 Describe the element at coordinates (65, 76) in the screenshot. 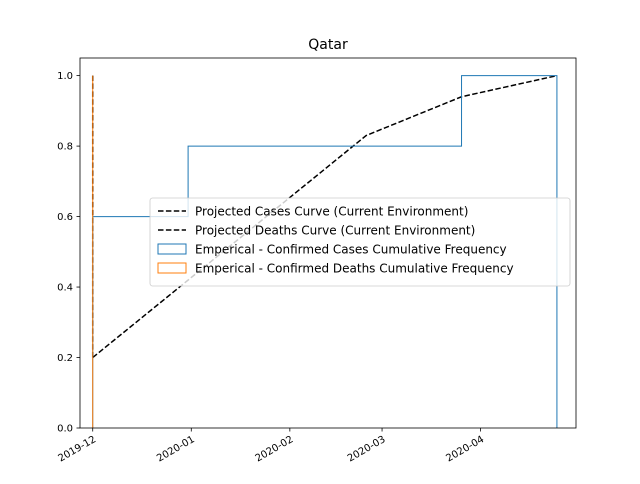

I see `y-tick-label-5: 1.0` at that location.